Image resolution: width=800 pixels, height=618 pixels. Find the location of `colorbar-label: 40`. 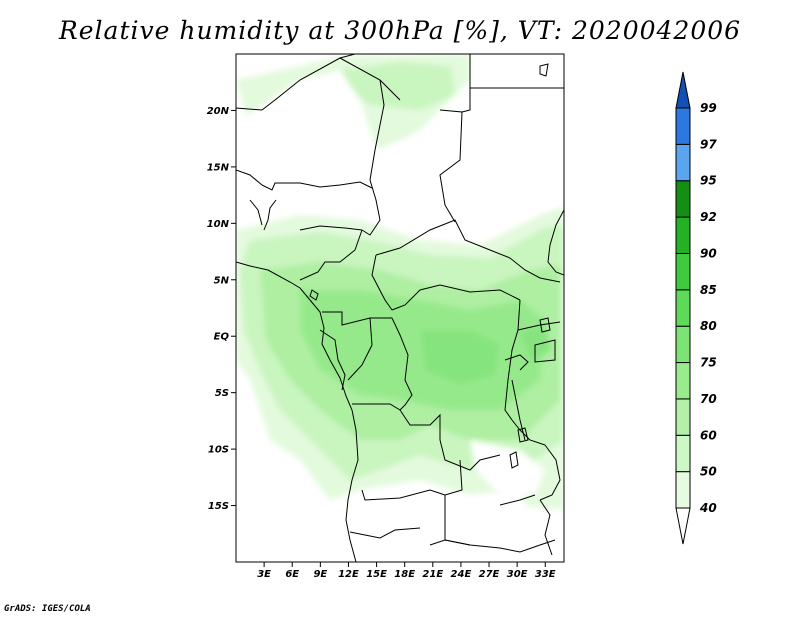

colorbar-label: 40 is located at coordinates (708, 508).